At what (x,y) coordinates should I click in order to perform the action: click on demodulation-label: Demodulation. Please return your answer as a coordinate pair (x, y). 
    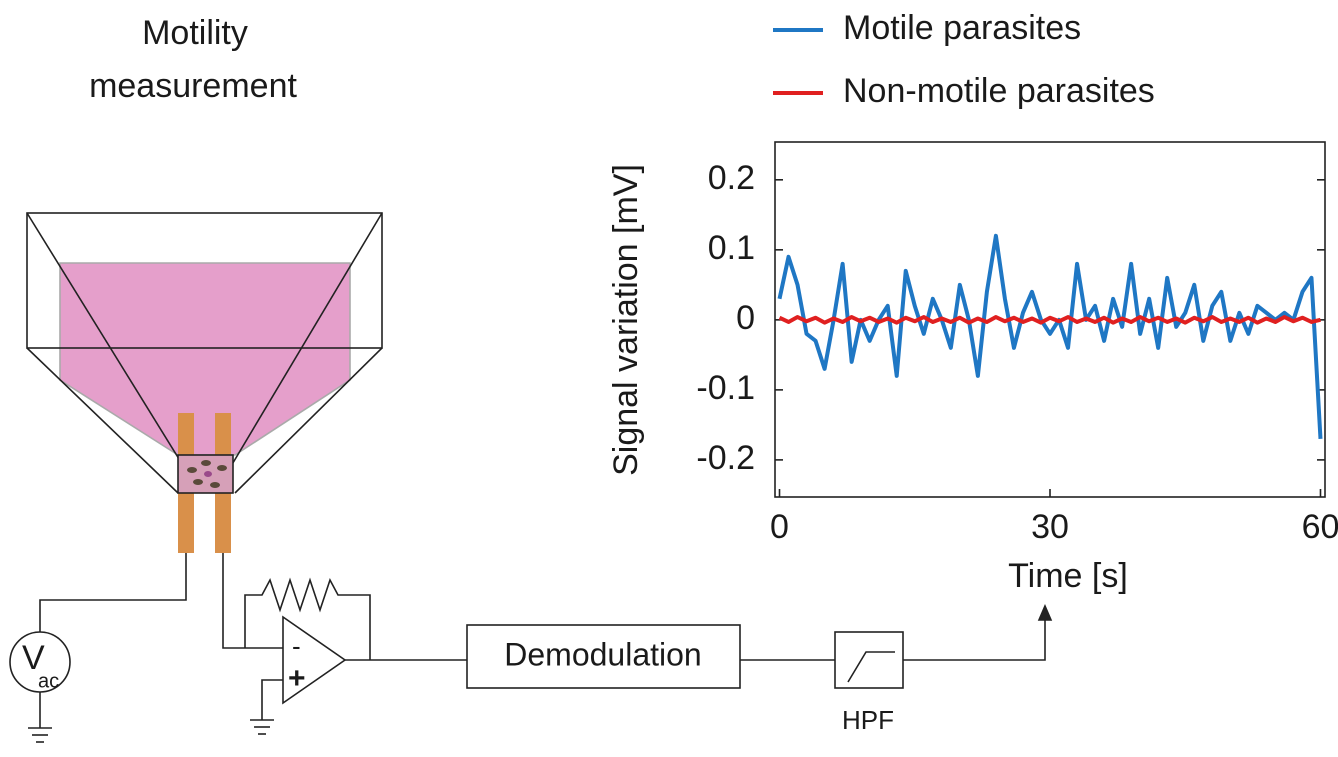
    Looking at the image, I should click on (602, 654).